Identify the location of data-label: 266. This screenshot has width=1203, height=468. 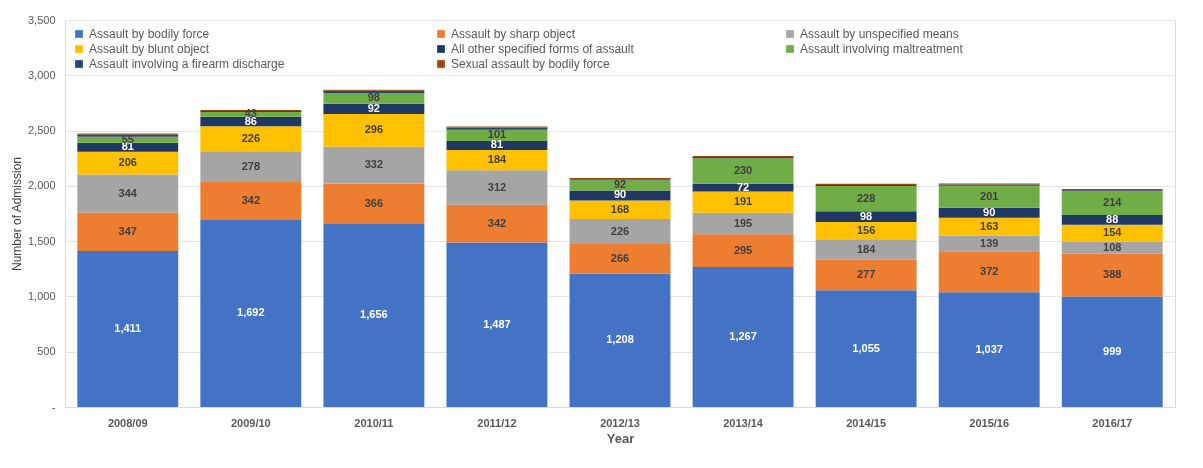
(620, 257).